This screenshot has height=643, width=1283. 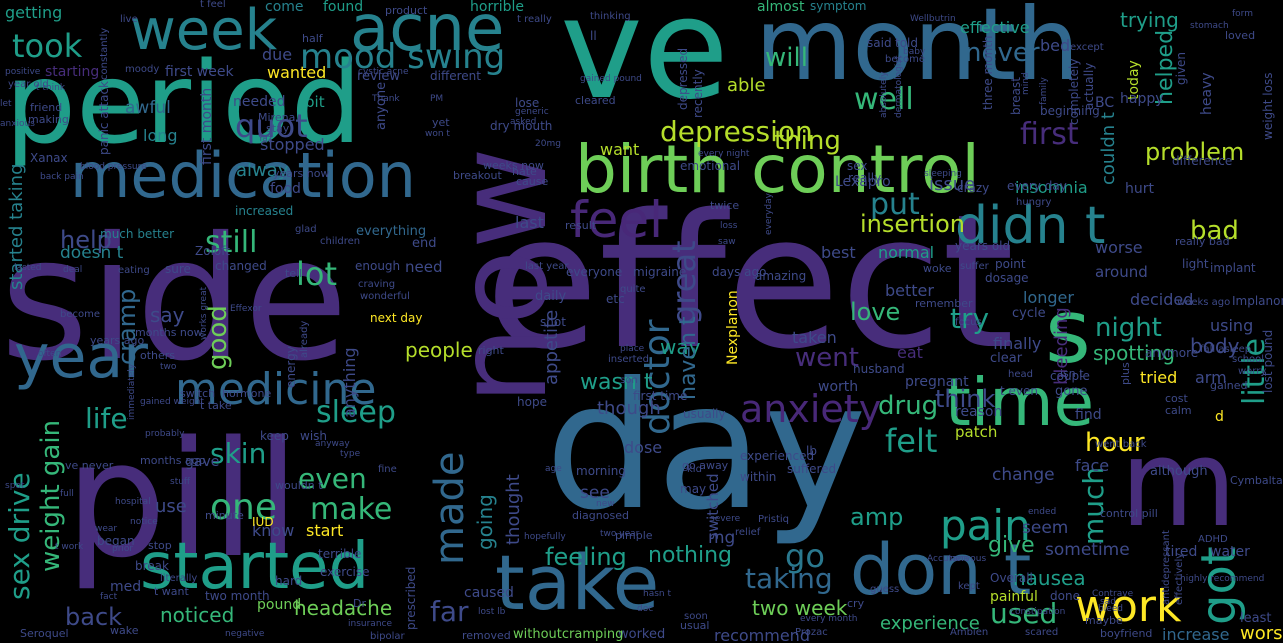 What do you see at coordinates (722, 538) in the screenshot?
I see `word-mg: mg` at bounding box center [722, 538].